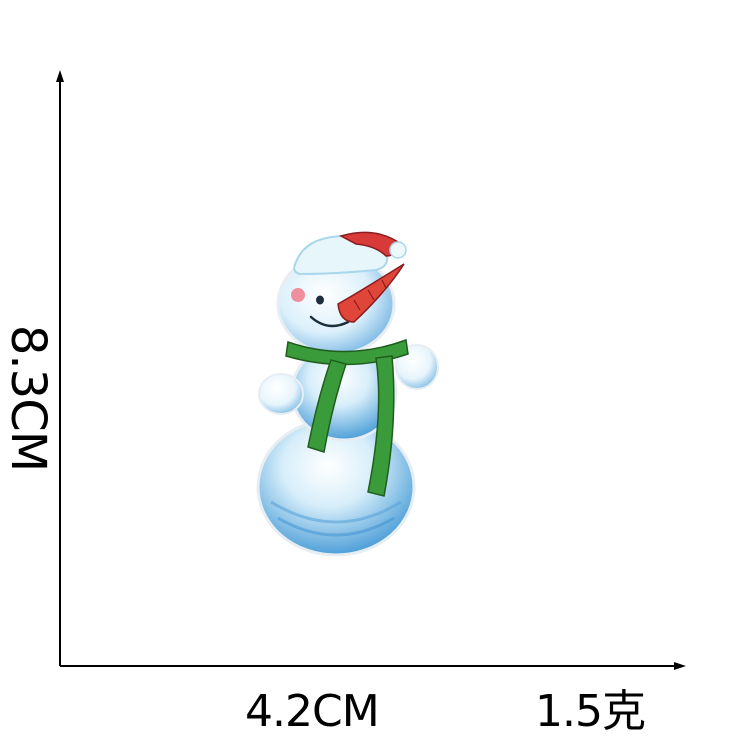 This screenshot has height=750, width=750. Describe the element at coordinates (60, 76) in the screenshot. I see `vertical-axis-arrow` at that location.